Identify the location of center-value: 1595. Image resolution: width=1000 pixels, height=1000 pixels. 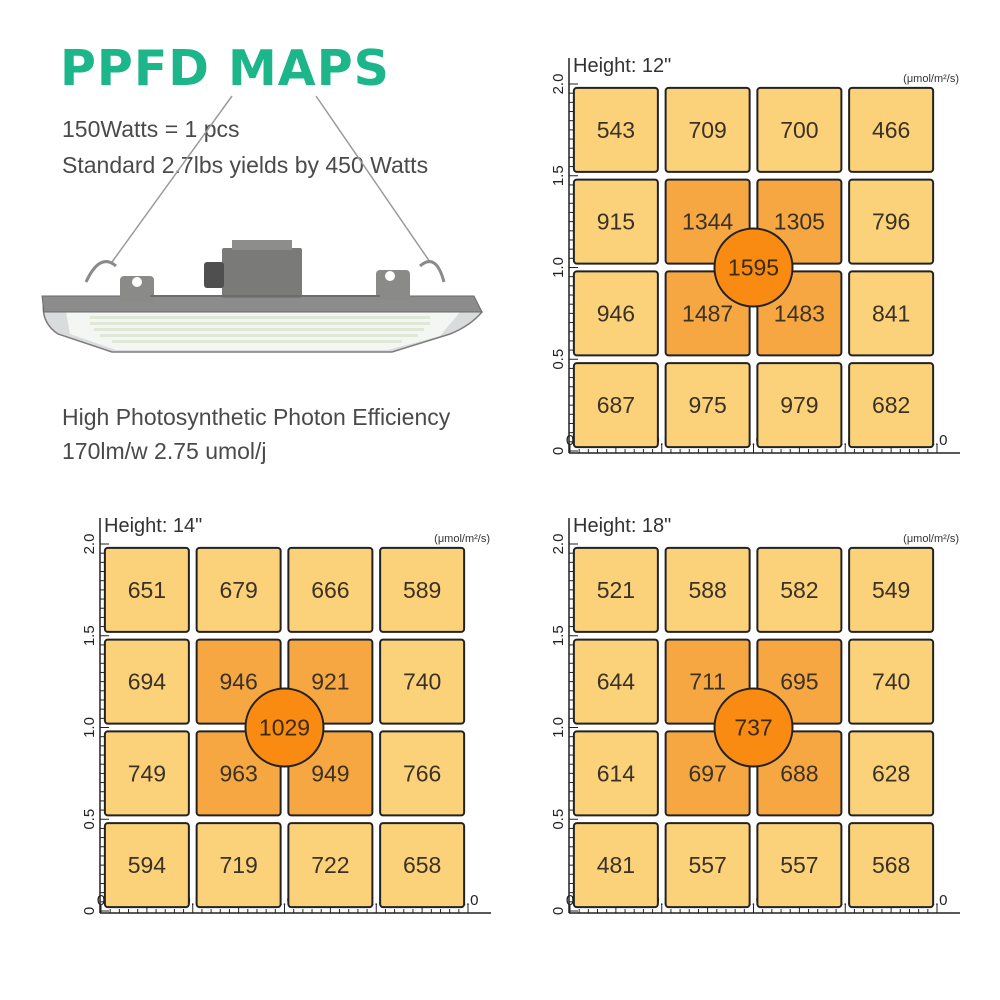
(753, 268).